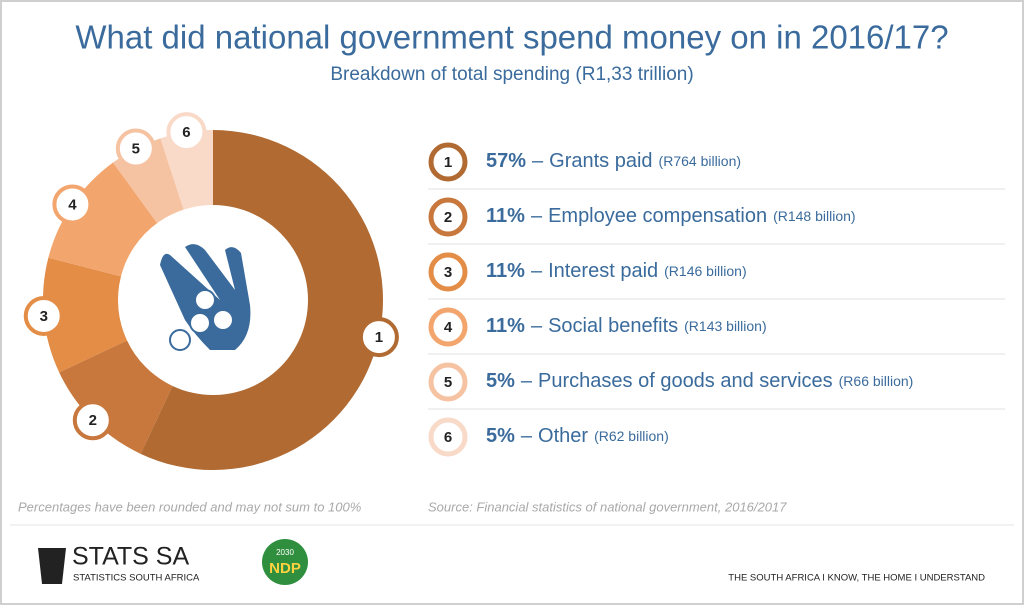 The height and width of the screenshot is (610, 1024). Describe the element at coordinates (136, 578) in the screenshot. I see `logo-sub: STATISTICS SOUTH AFRICA` at that location.